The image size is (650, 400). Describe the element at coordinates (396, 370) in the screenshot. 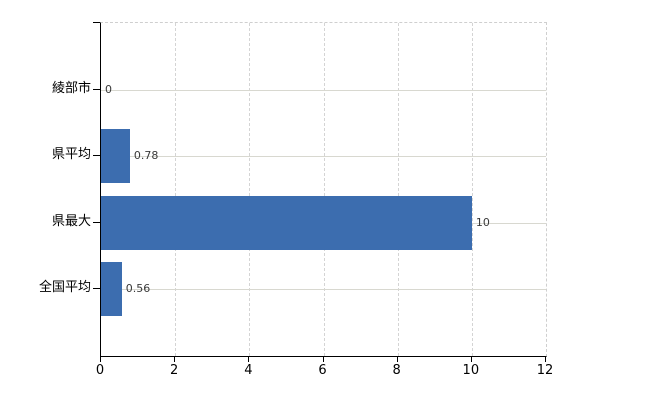

I see `x-axis-tick-label: 8` at that location.